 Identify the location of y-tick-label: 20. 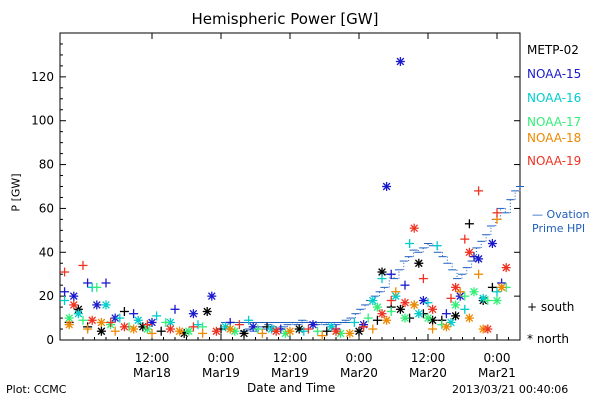
(46, 296).